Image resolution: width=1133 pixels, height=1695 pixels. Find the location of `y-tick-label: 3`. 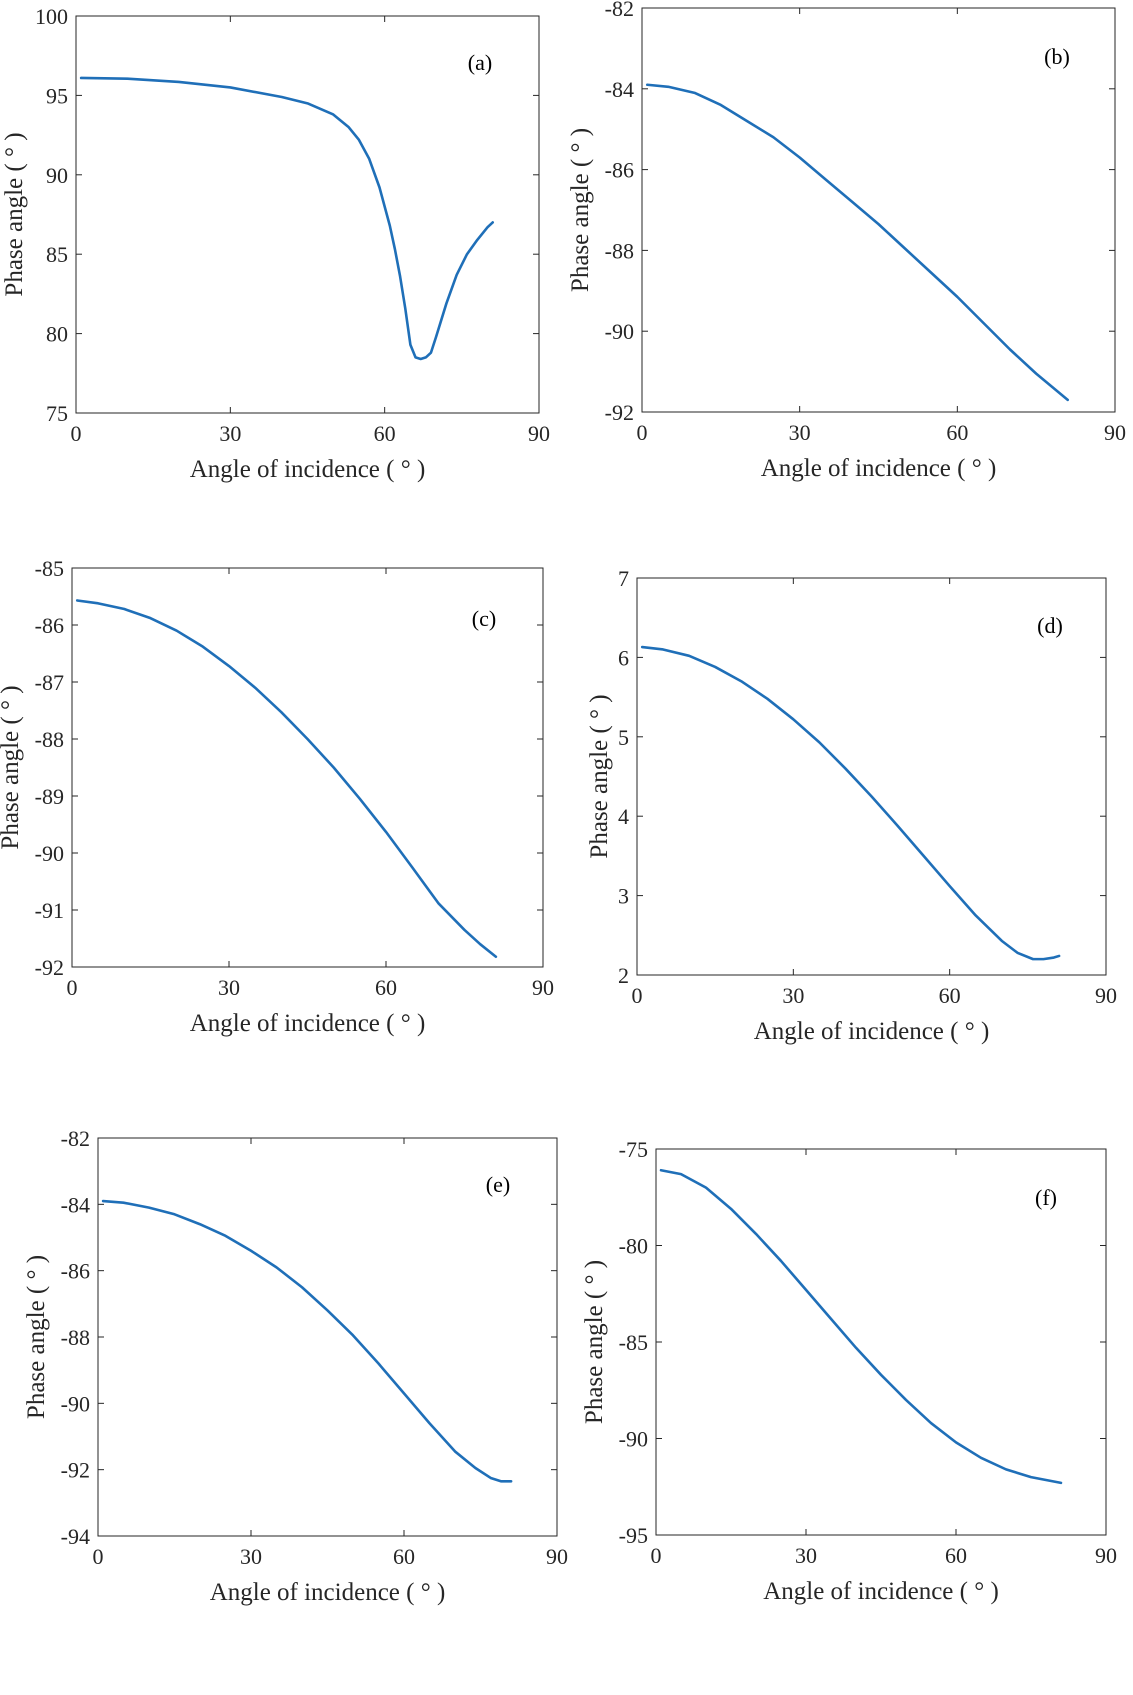

y-tick-label: 3 is located at coordinates (623, 896).